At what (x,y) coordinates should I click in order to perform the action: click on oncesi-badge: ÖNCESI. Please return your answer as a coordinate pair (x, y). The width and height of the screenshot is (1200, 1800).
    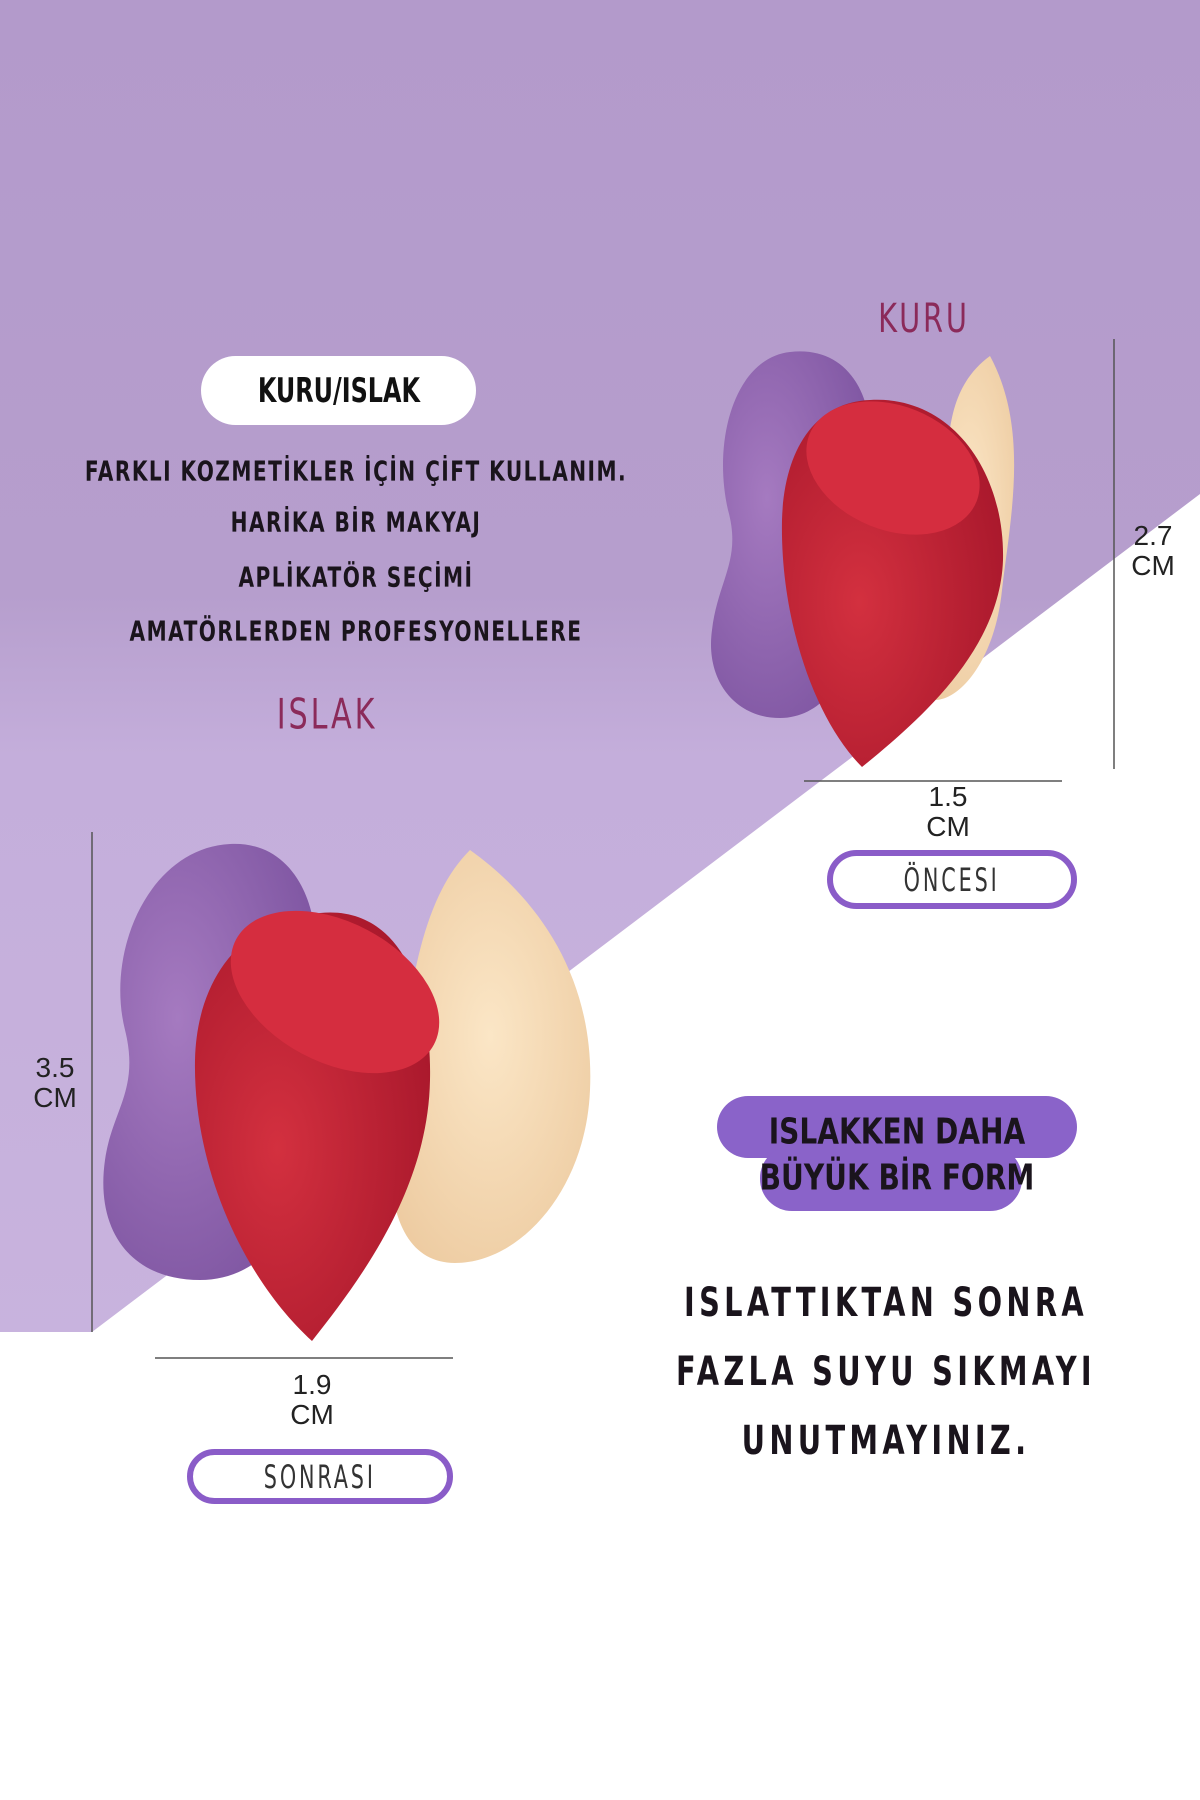
    Looking at the image, I should click on (952, 879).